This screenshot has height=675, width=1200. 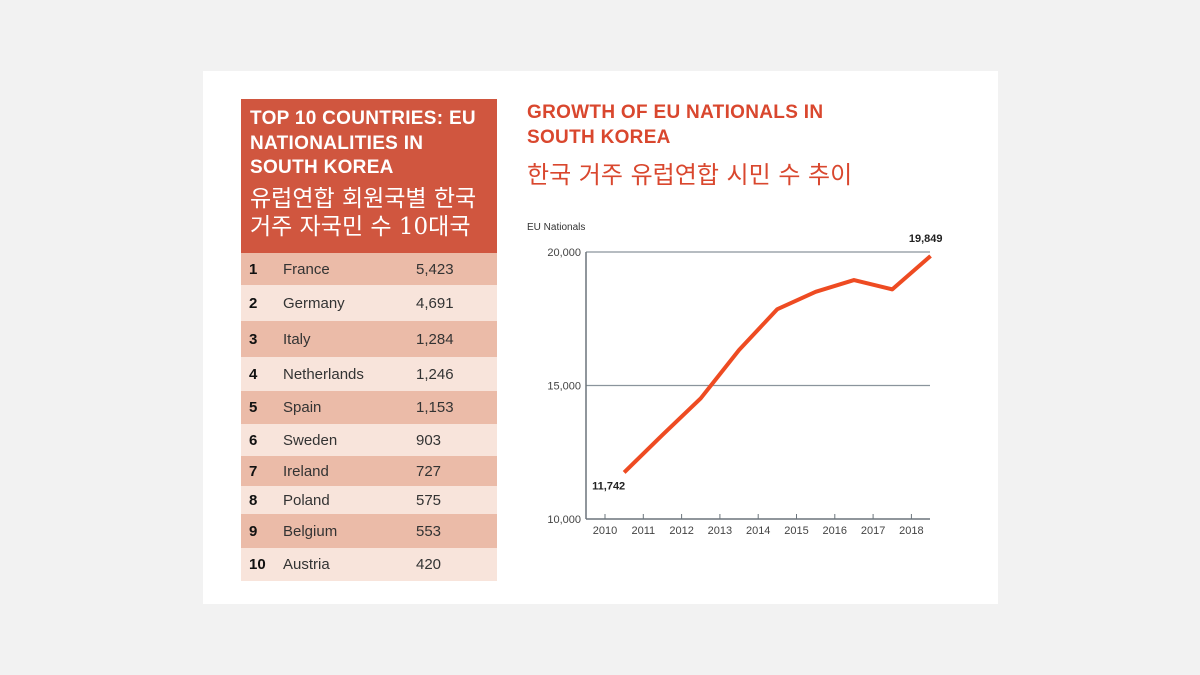 What do you see at coordinates (253, 407) in the screenshot?
I see `cell-rank: 5` at bounding box center [253, 407].